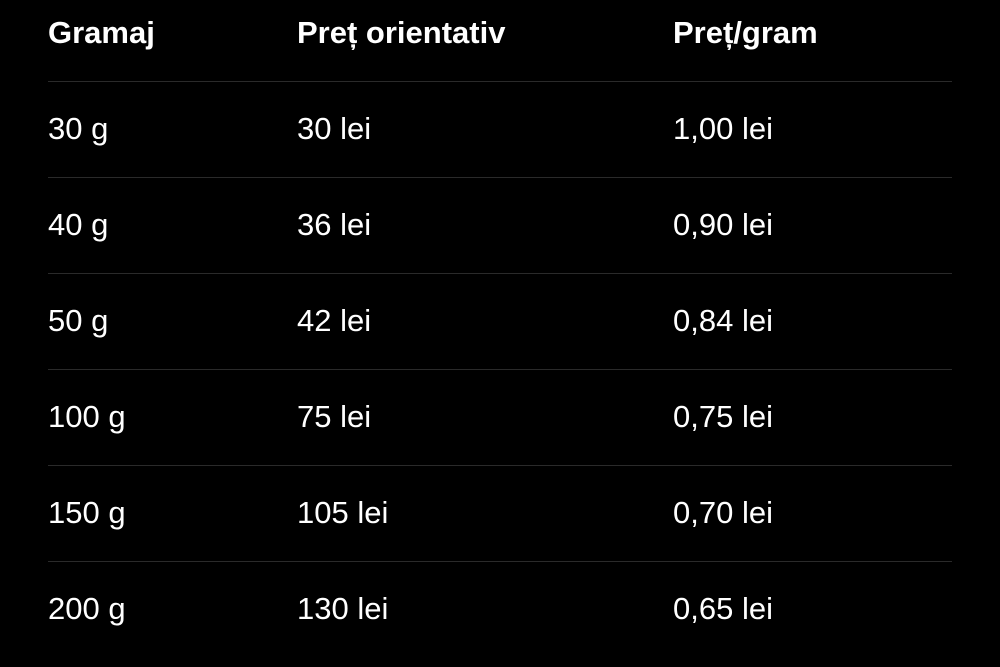 This screenshot has height=667, width=1000. What do you see at coordinates (500, 321) in the screenshot?
I see `table-row: 50 g 42 lei 0,84 lei` at bounding box center [500, 321].